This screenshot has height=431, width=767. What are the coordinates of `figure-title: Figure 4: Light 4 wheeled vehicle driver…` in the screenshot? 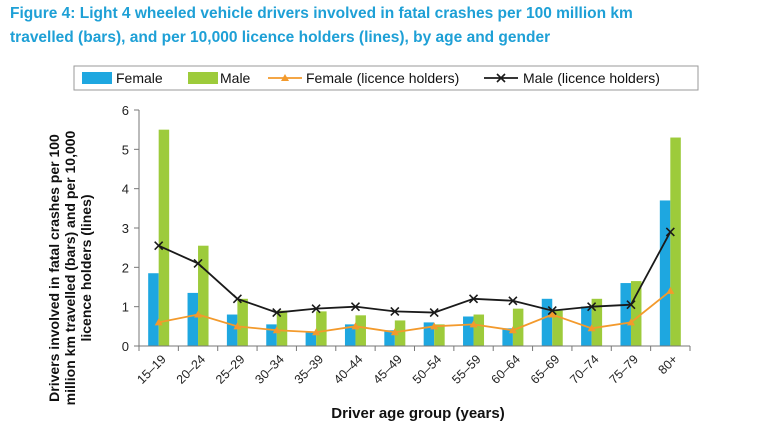 It's located at (385, 26).